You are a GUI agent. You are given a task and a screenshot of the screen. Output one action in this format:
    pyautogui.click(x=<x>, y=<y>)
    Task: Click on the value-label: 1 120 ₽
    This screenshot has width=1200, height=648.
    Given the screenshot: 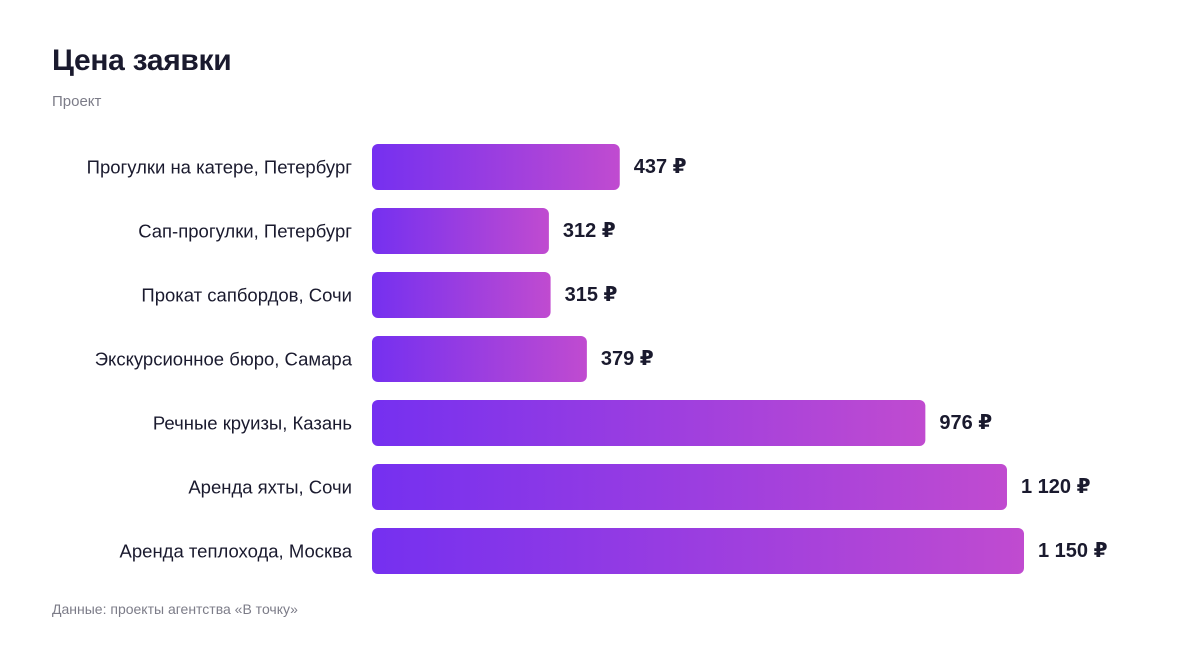 What is the action you would take?
    pyautogui.click(x=1056, y=487)
    